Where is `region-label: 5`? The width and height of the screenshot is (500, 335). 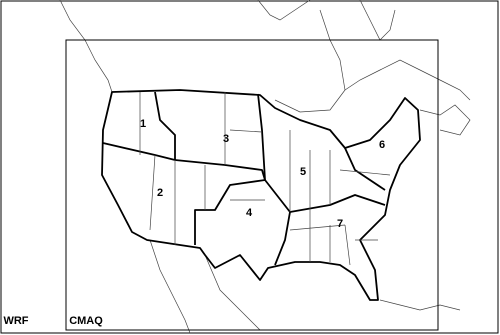 region-label: 5 is located at coordinates (303, 172).